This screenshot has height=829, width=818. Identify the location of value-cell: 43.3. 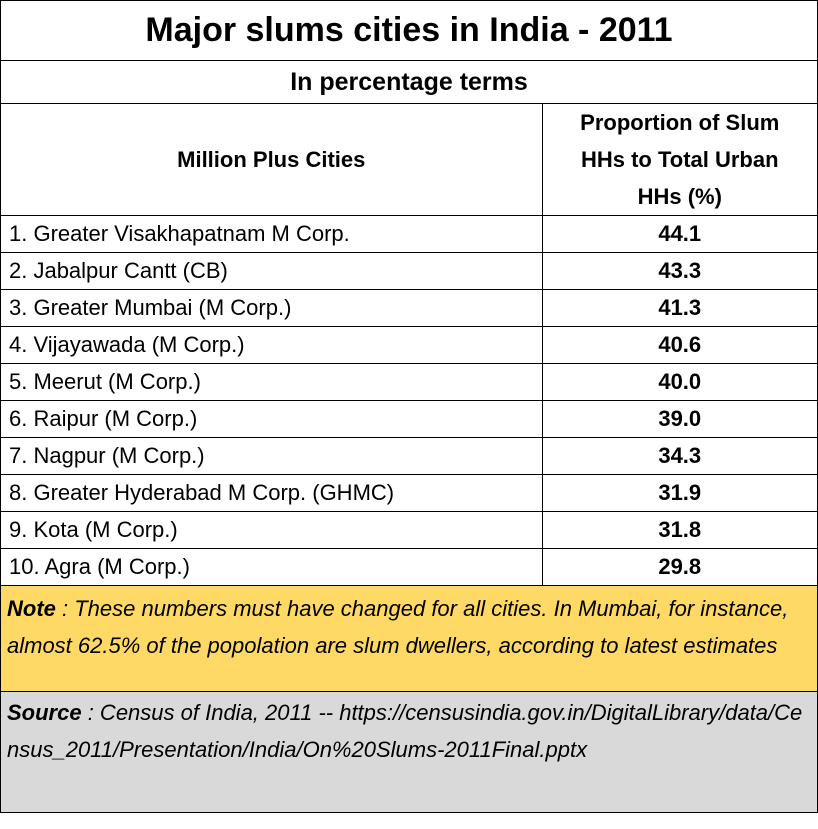
(679, 271).